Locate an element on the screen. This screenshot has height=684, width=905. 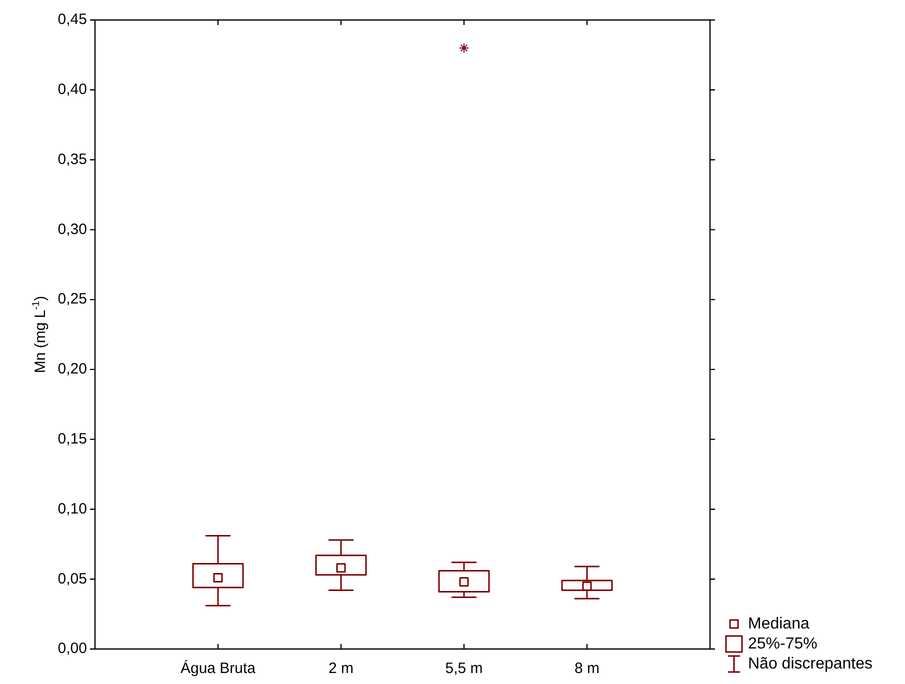
x-tick-label: 5,5 m is located at coordinates (464, 669).